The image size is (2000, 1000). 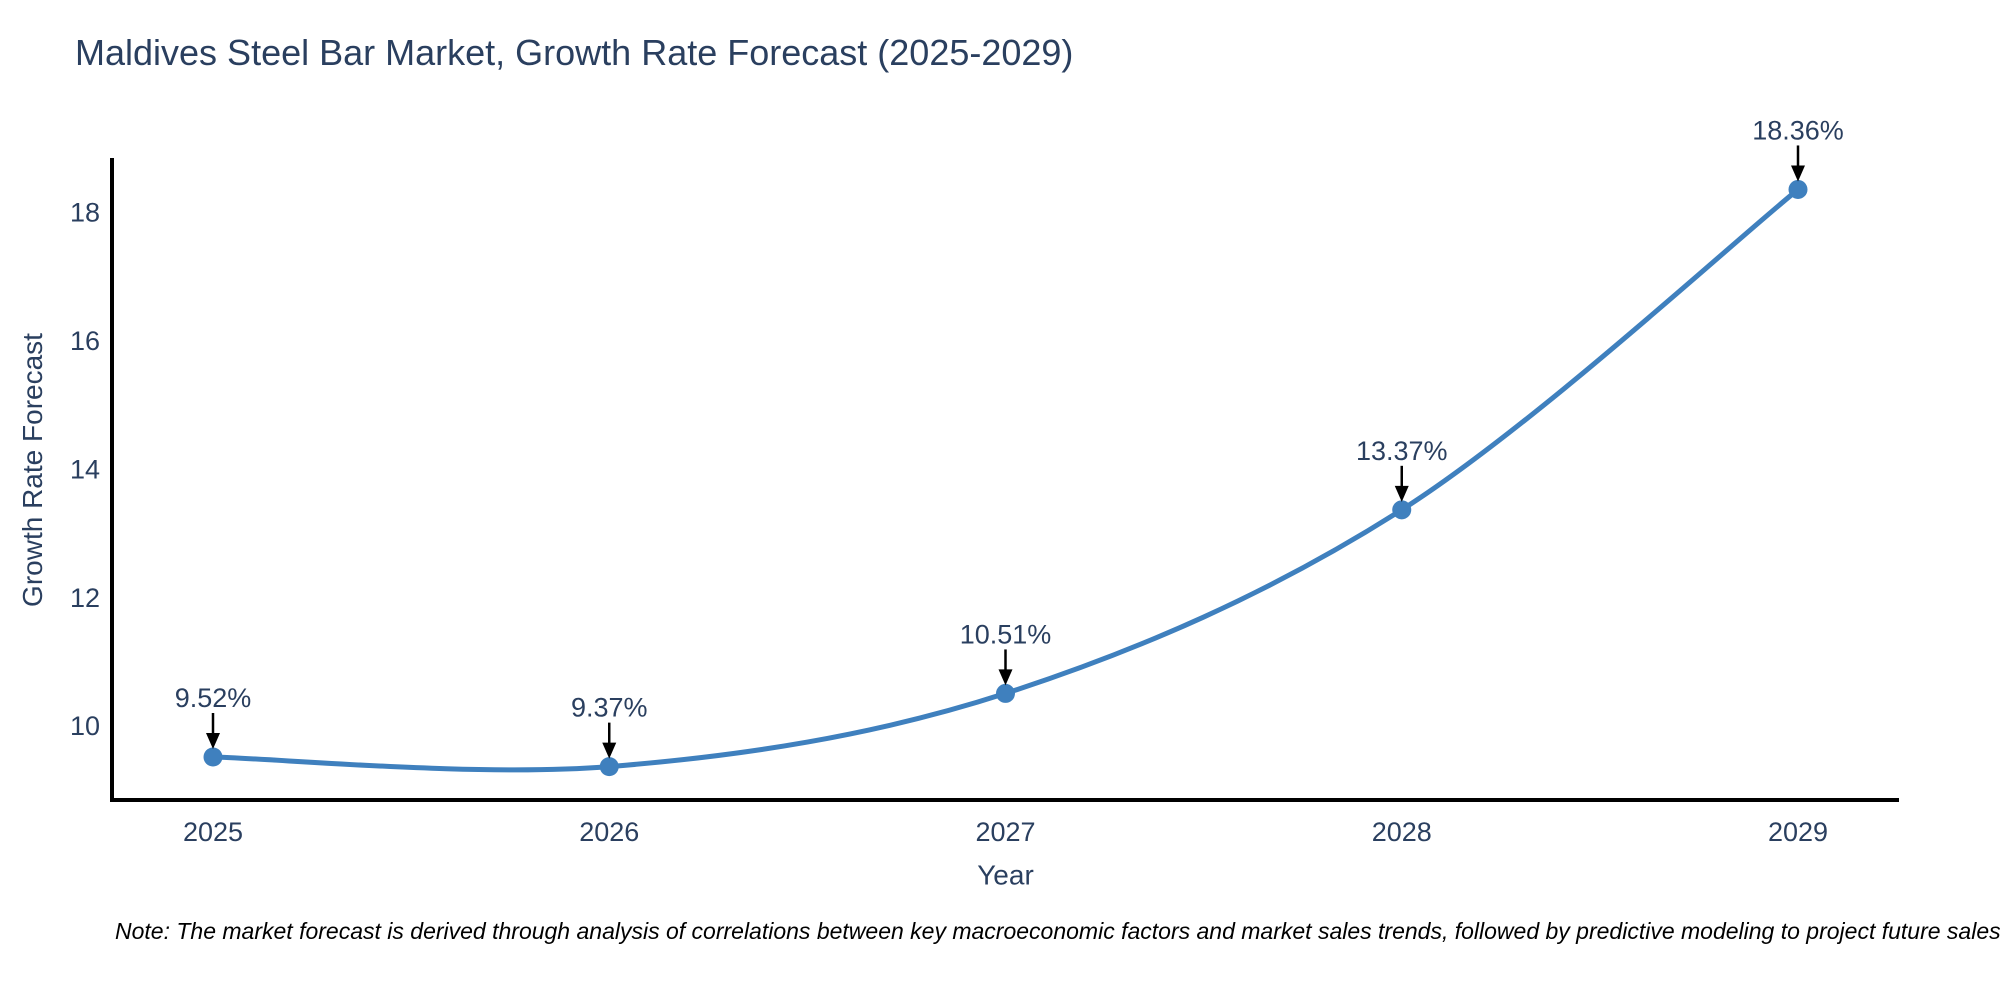 What do you see at coordinates (1402, 451) in the screenshot?
I see `data-point-label: 13.37%` at bounding box center [1402, 451].